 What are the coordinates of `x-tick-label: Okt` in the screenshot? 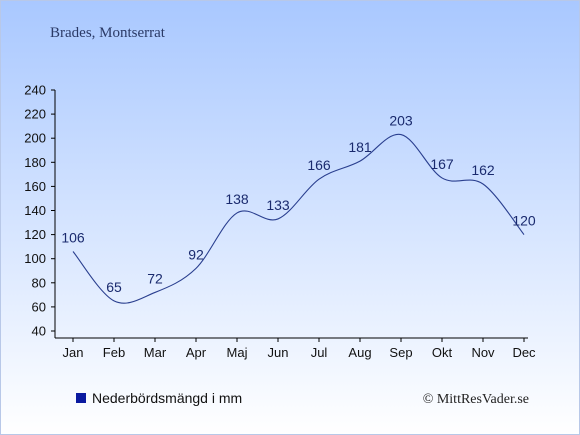 It's located at (442, 352).